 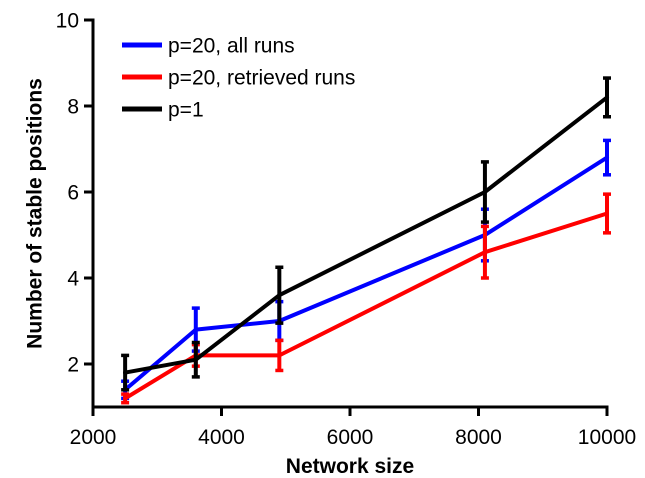 What do you see at coordinates (73, 193) in the screenshot?
I see `y-tick-label: 6` at bounding box center [73, 193].